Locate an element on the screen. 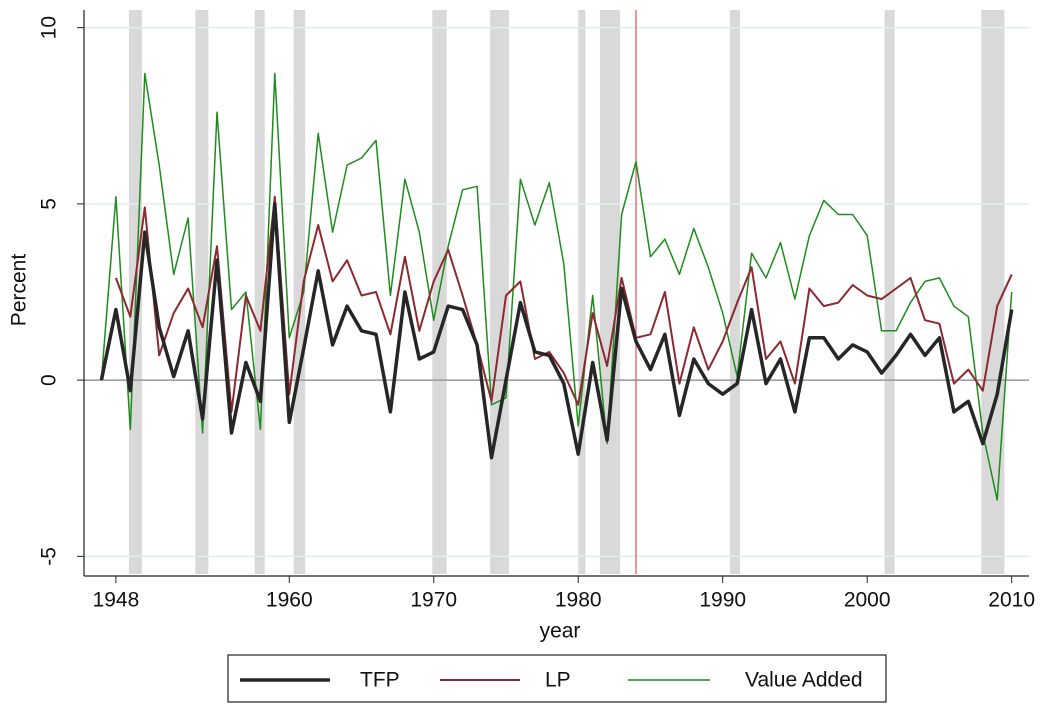  x-tick-label: 1960 is located at coordinates (289, 600).